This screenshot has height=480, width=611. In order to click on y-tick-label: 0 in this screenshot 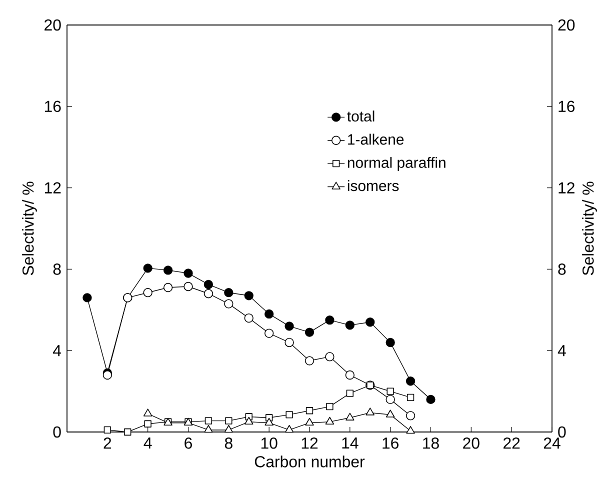, I will do `click(57, 432)`.